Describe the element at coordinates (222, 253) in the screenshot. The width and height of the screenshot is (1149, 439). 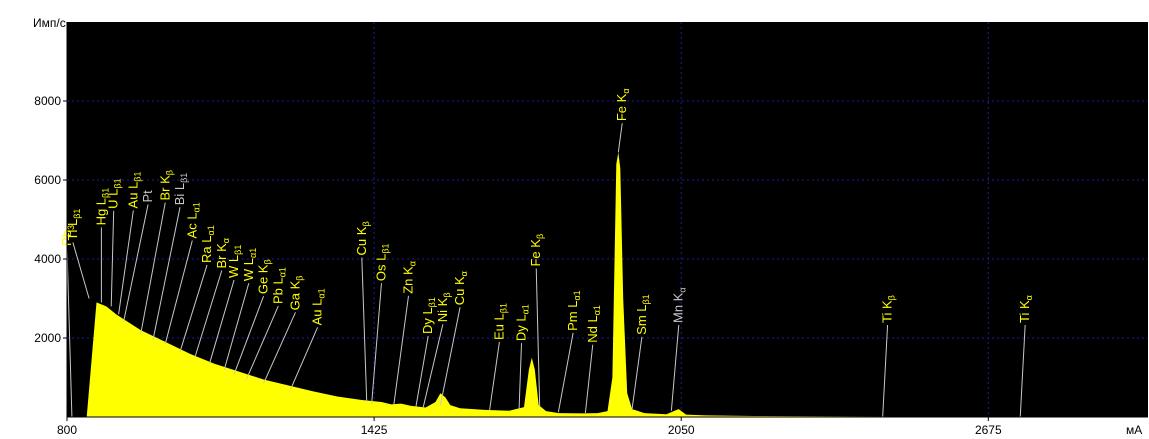
I see `peak-label: Br Kα` at that location.